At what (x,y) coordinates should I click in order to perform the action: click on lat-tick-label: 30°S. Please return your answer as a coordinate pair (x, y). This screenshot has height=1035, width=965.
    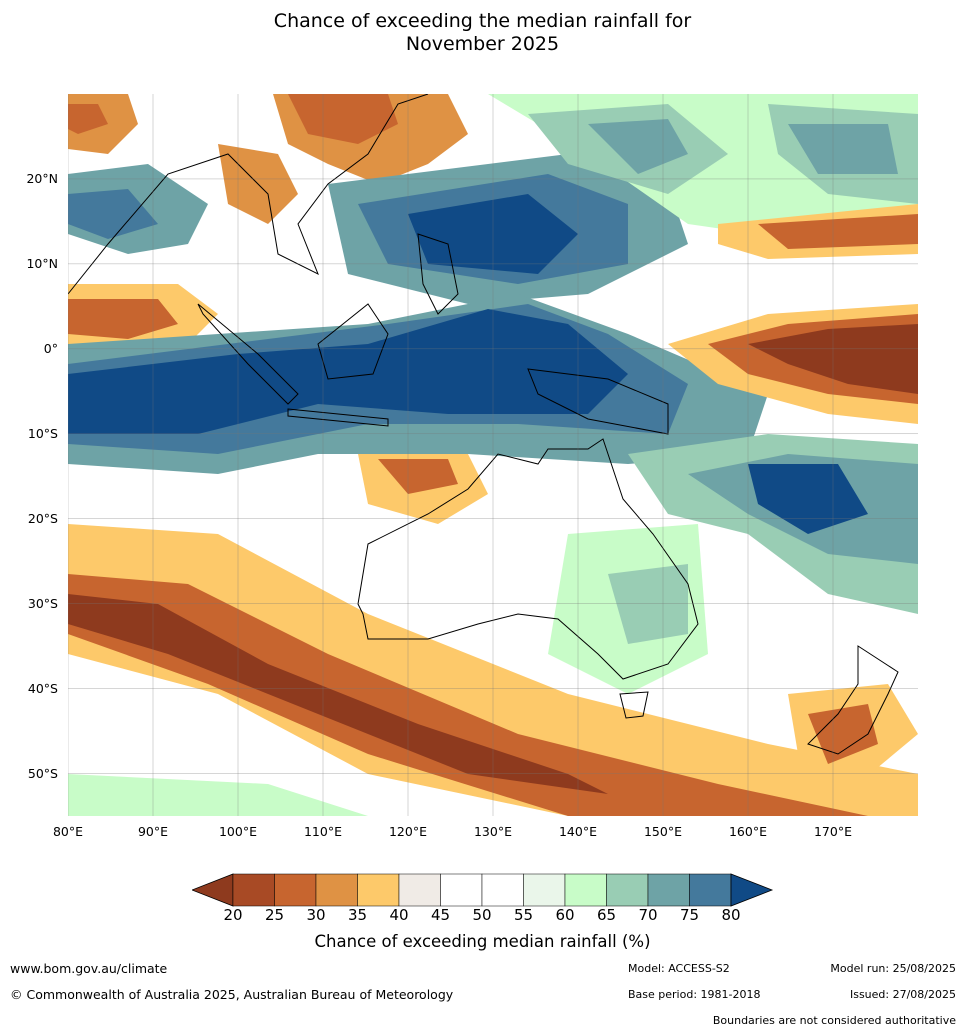
    Looking at the image, I should click on (42, 603).